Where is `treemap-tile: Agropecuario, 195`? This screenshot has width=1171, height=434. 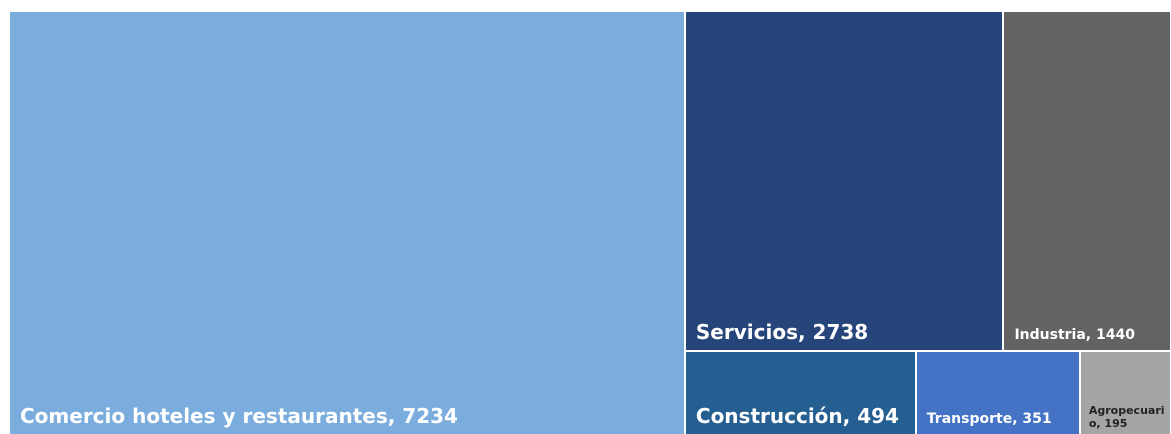 treemap-tile: Agropecuario, 195 is located at coordinates (1125, 392).